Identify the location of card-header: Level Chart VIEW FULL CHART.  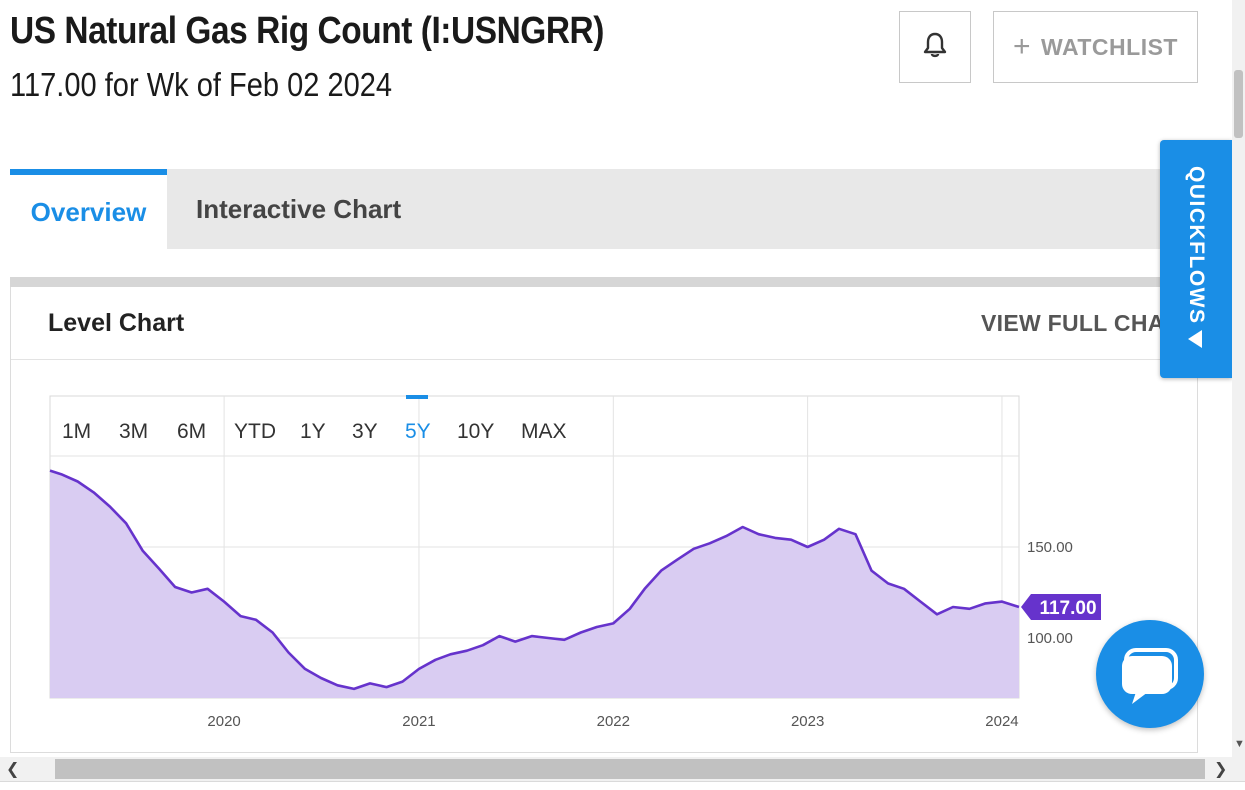
(604, 323).